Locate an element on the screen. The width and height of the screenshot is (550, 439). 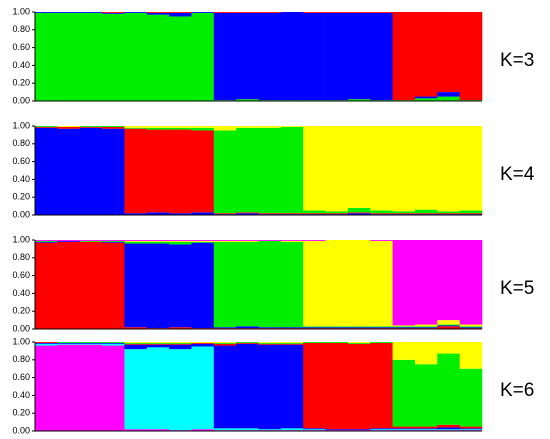
k-label: K=4 is located at coordinates (517, 174).